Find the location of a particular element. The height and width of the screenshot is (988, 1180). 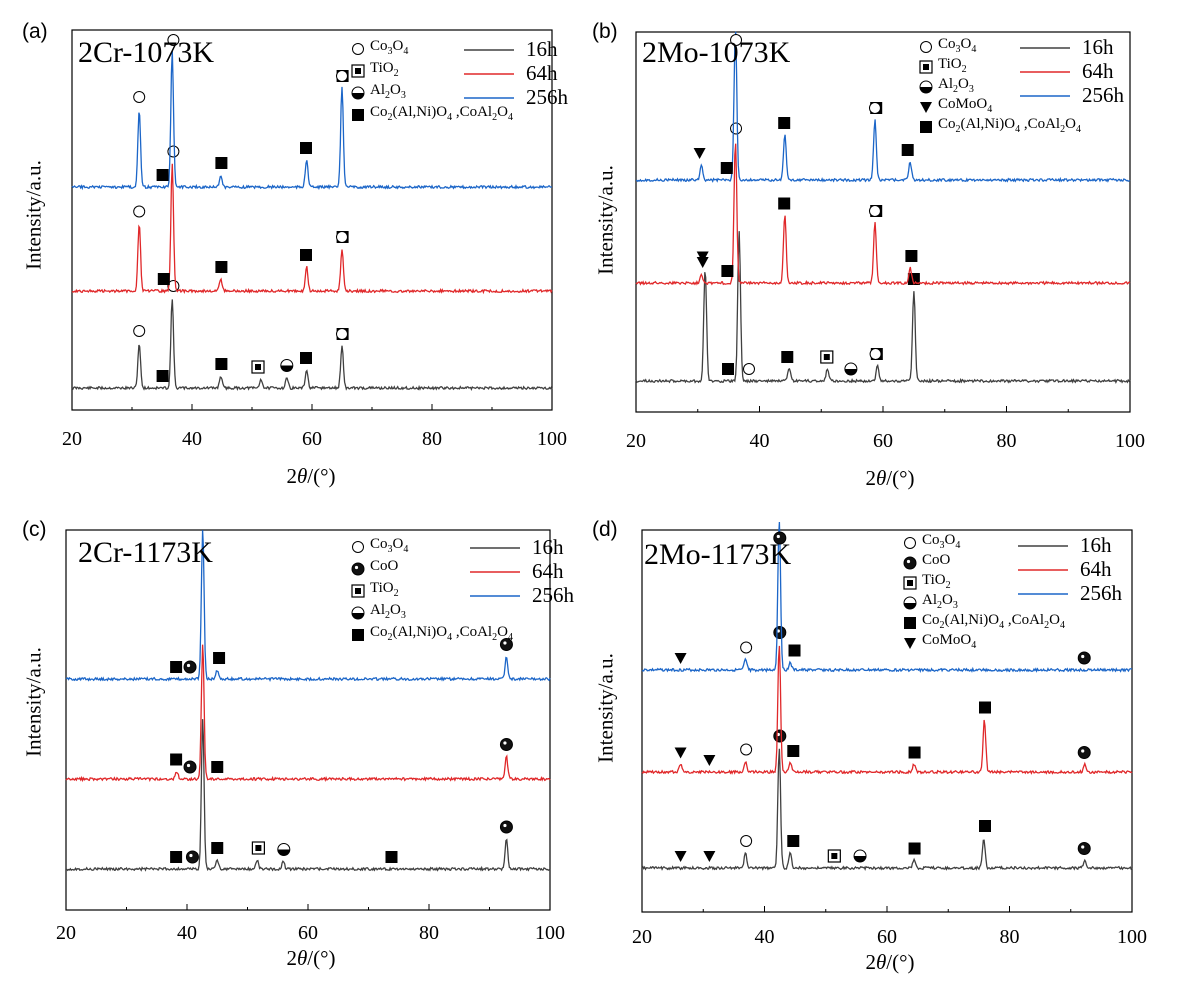

legend-phase-label: CoO is located at coordinates (384, 566).